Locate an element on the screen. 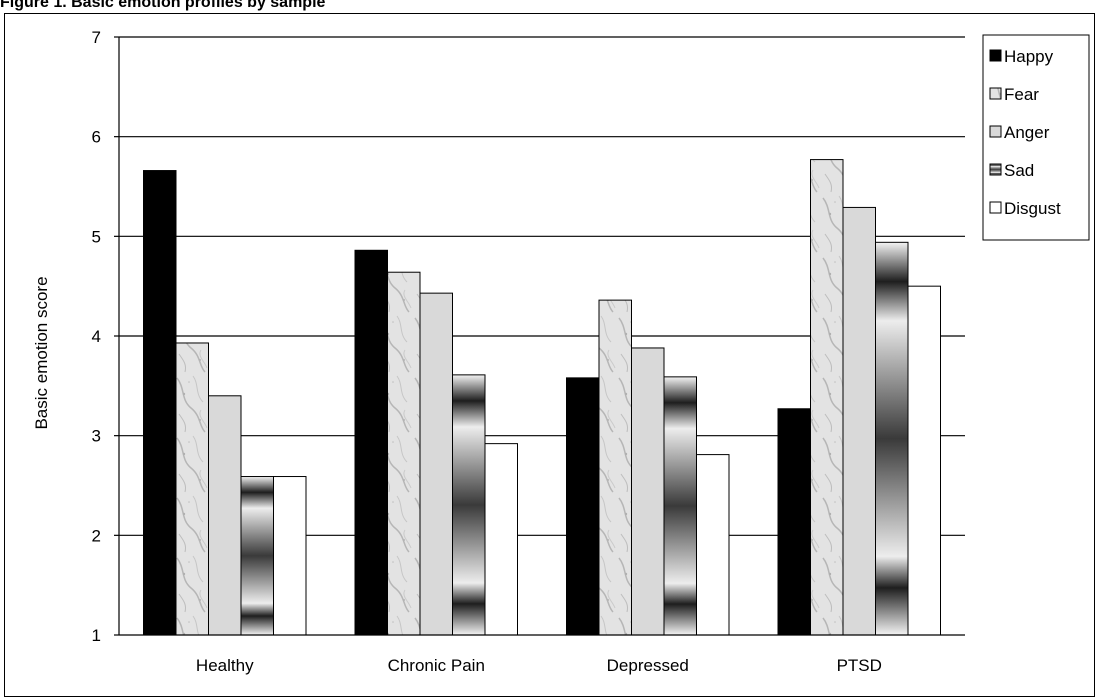 This screenshot has height=700, width=1100. y-tick-label: 5 is located at coordinates (96, 236).